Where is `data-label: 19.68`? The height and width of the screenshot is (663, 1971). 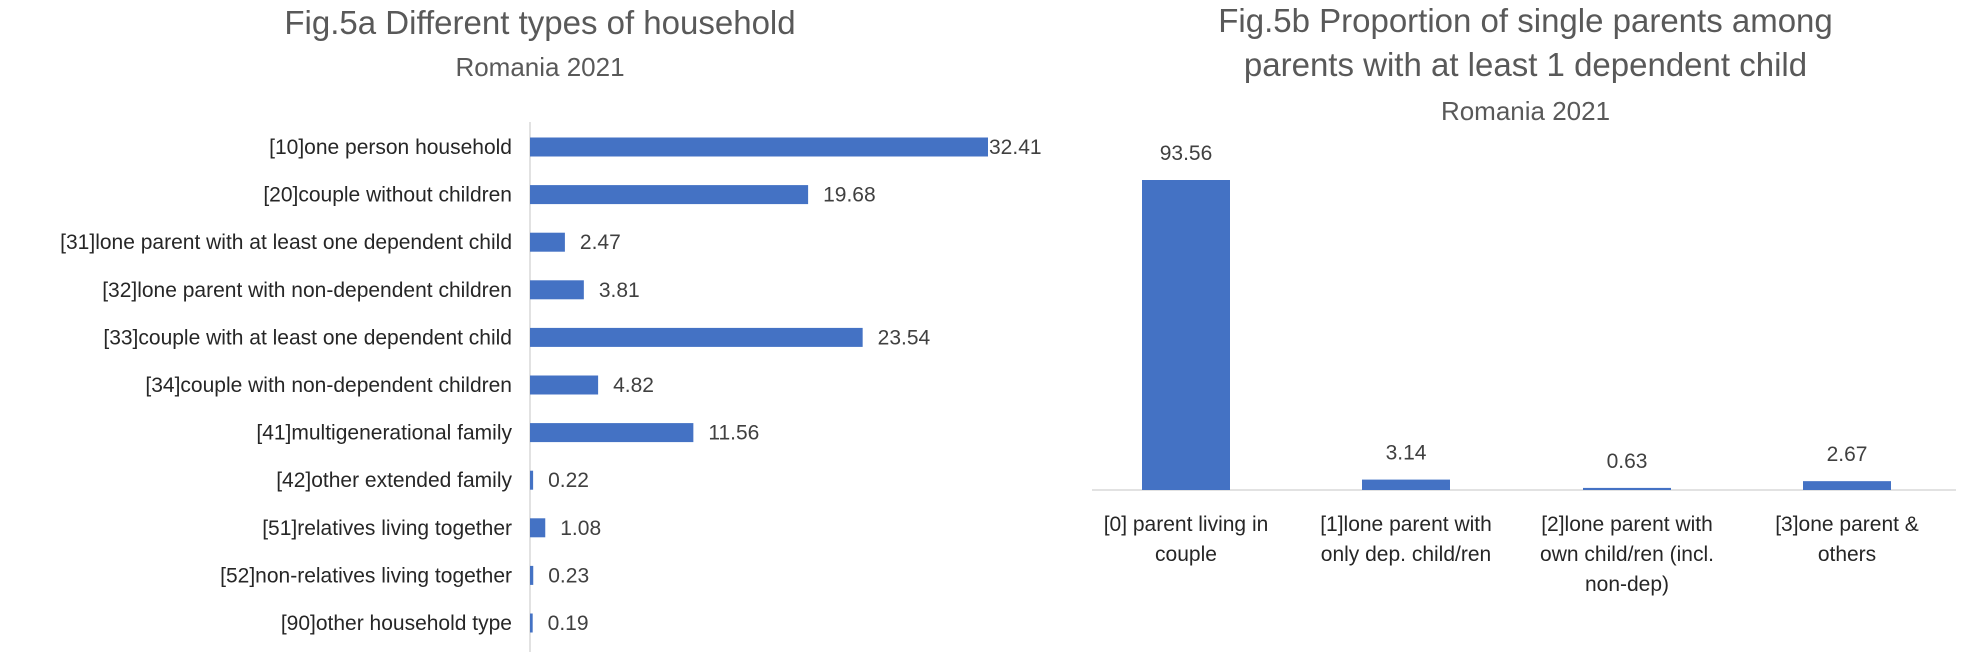
data-label: 19.68 is located at coordinates (849, 195).